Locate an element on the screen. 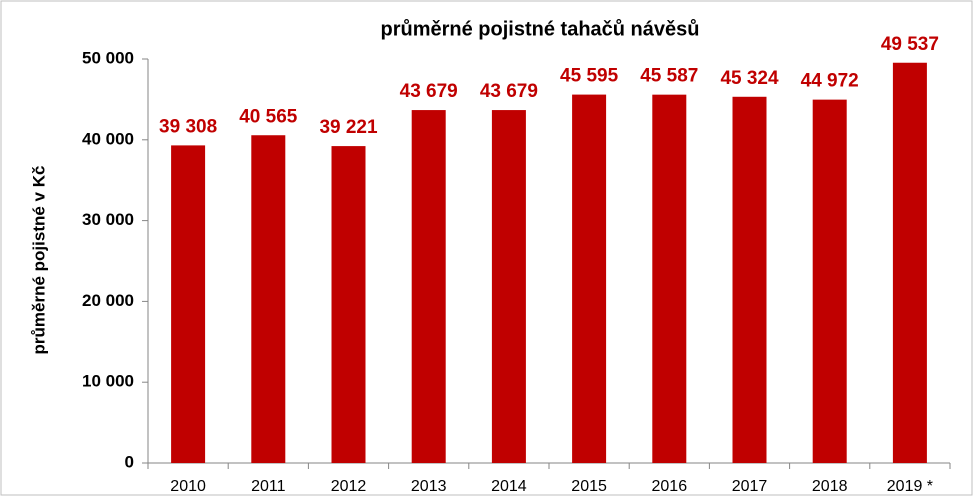  value-label: 40 565 is located at coordinates (268, 116).